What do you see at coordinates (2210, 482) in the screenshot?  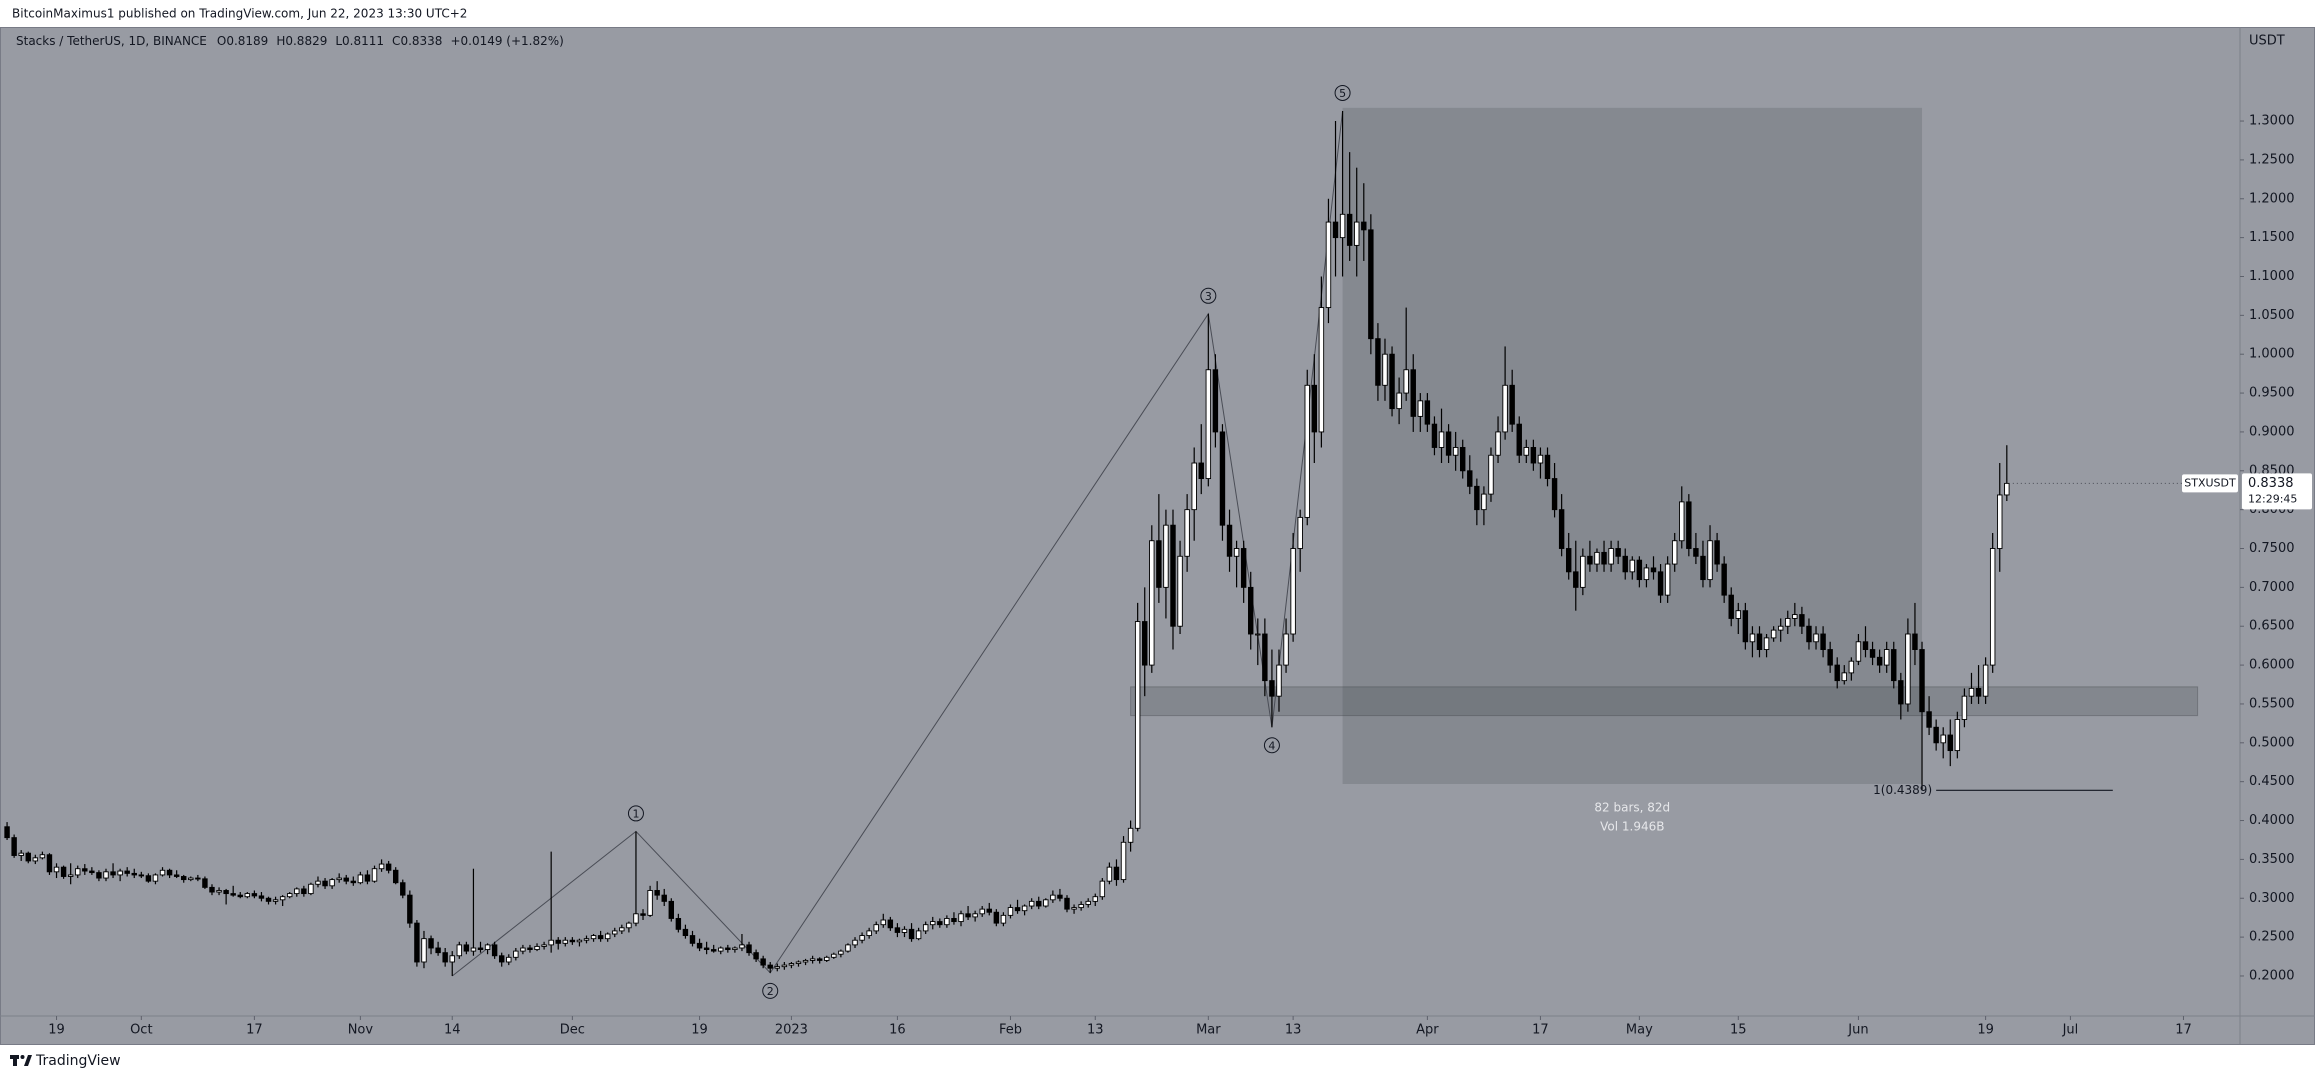 I see `symbol-label: STXUSDT` at bounding box center [2210, 482].